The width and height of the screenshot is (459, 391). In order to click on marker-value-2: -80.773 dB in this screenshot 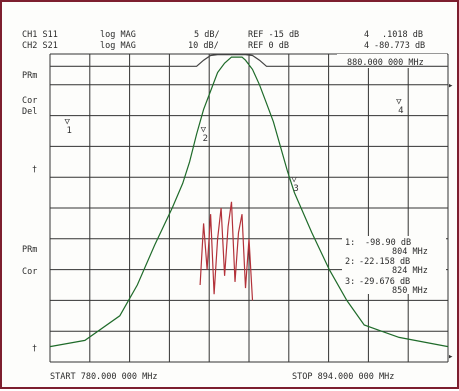, I will do `click(399, 46)`.